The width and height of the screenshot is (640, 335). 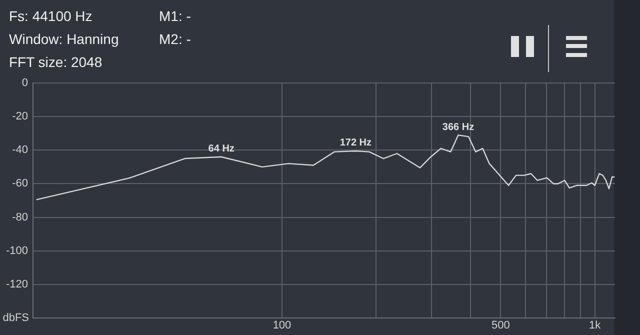 What do you see at coordinates (20, 116) in the screenshot?
I see `y-tick-label: -20` at bounding box center [20, 116].